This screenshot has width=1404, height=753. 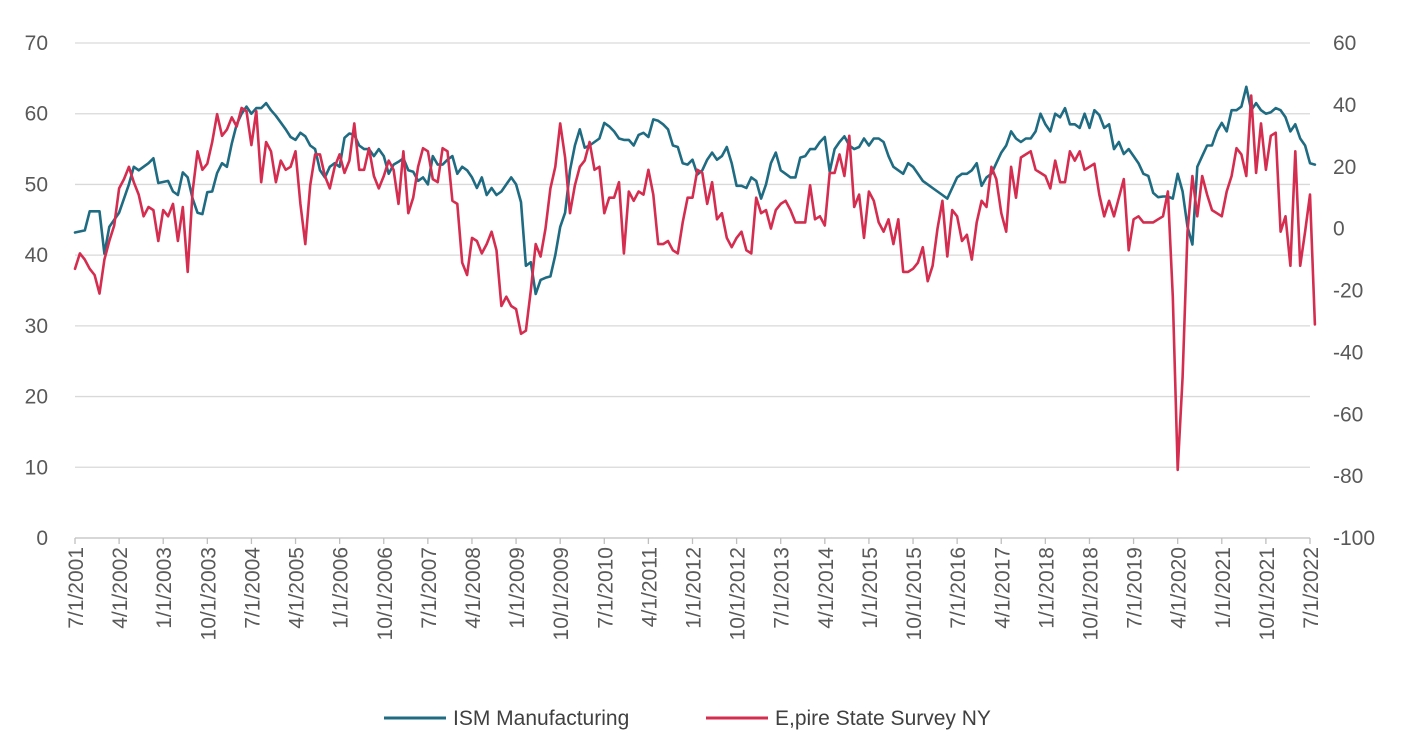 I want to click on right-y-tick-label: -100, so click(x=1354, y=538).